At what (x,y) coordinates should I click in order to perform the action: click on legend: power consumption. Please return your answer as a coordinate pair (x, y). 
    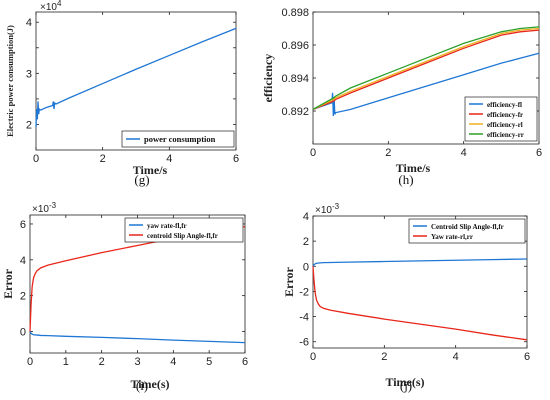
    Looking at the image, I should click on (178, 139).